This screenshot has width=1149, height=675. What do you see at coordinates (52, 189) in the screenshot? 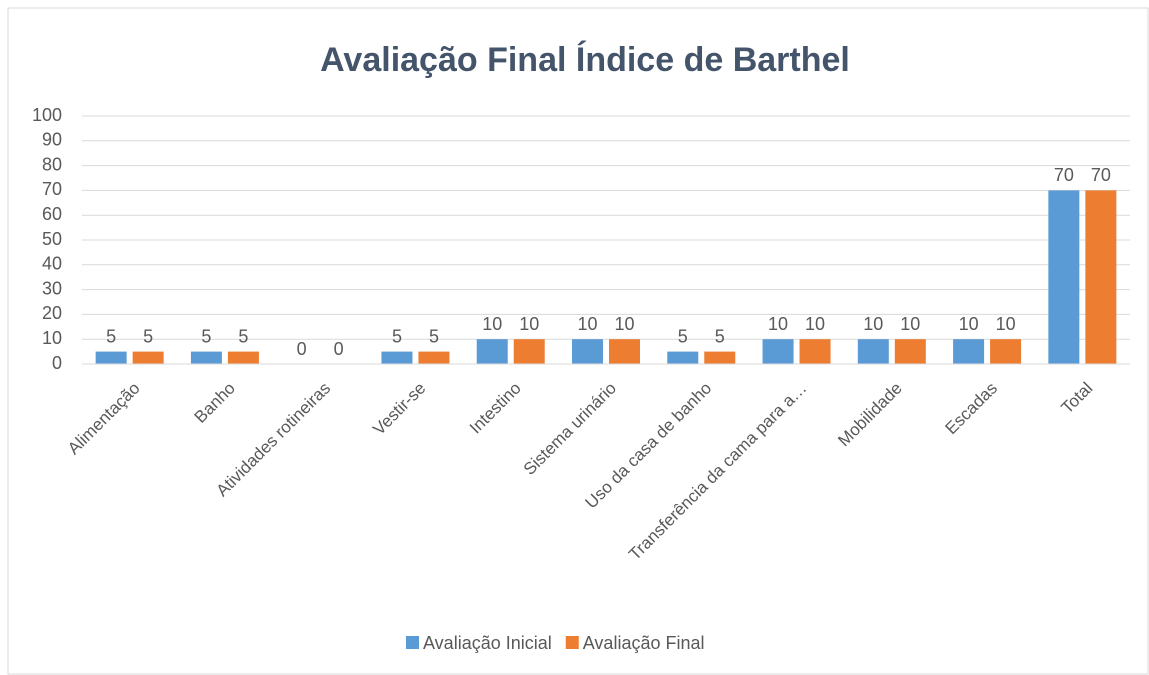
I see `y-tick-label: 70` at bounding box center [52, 189].